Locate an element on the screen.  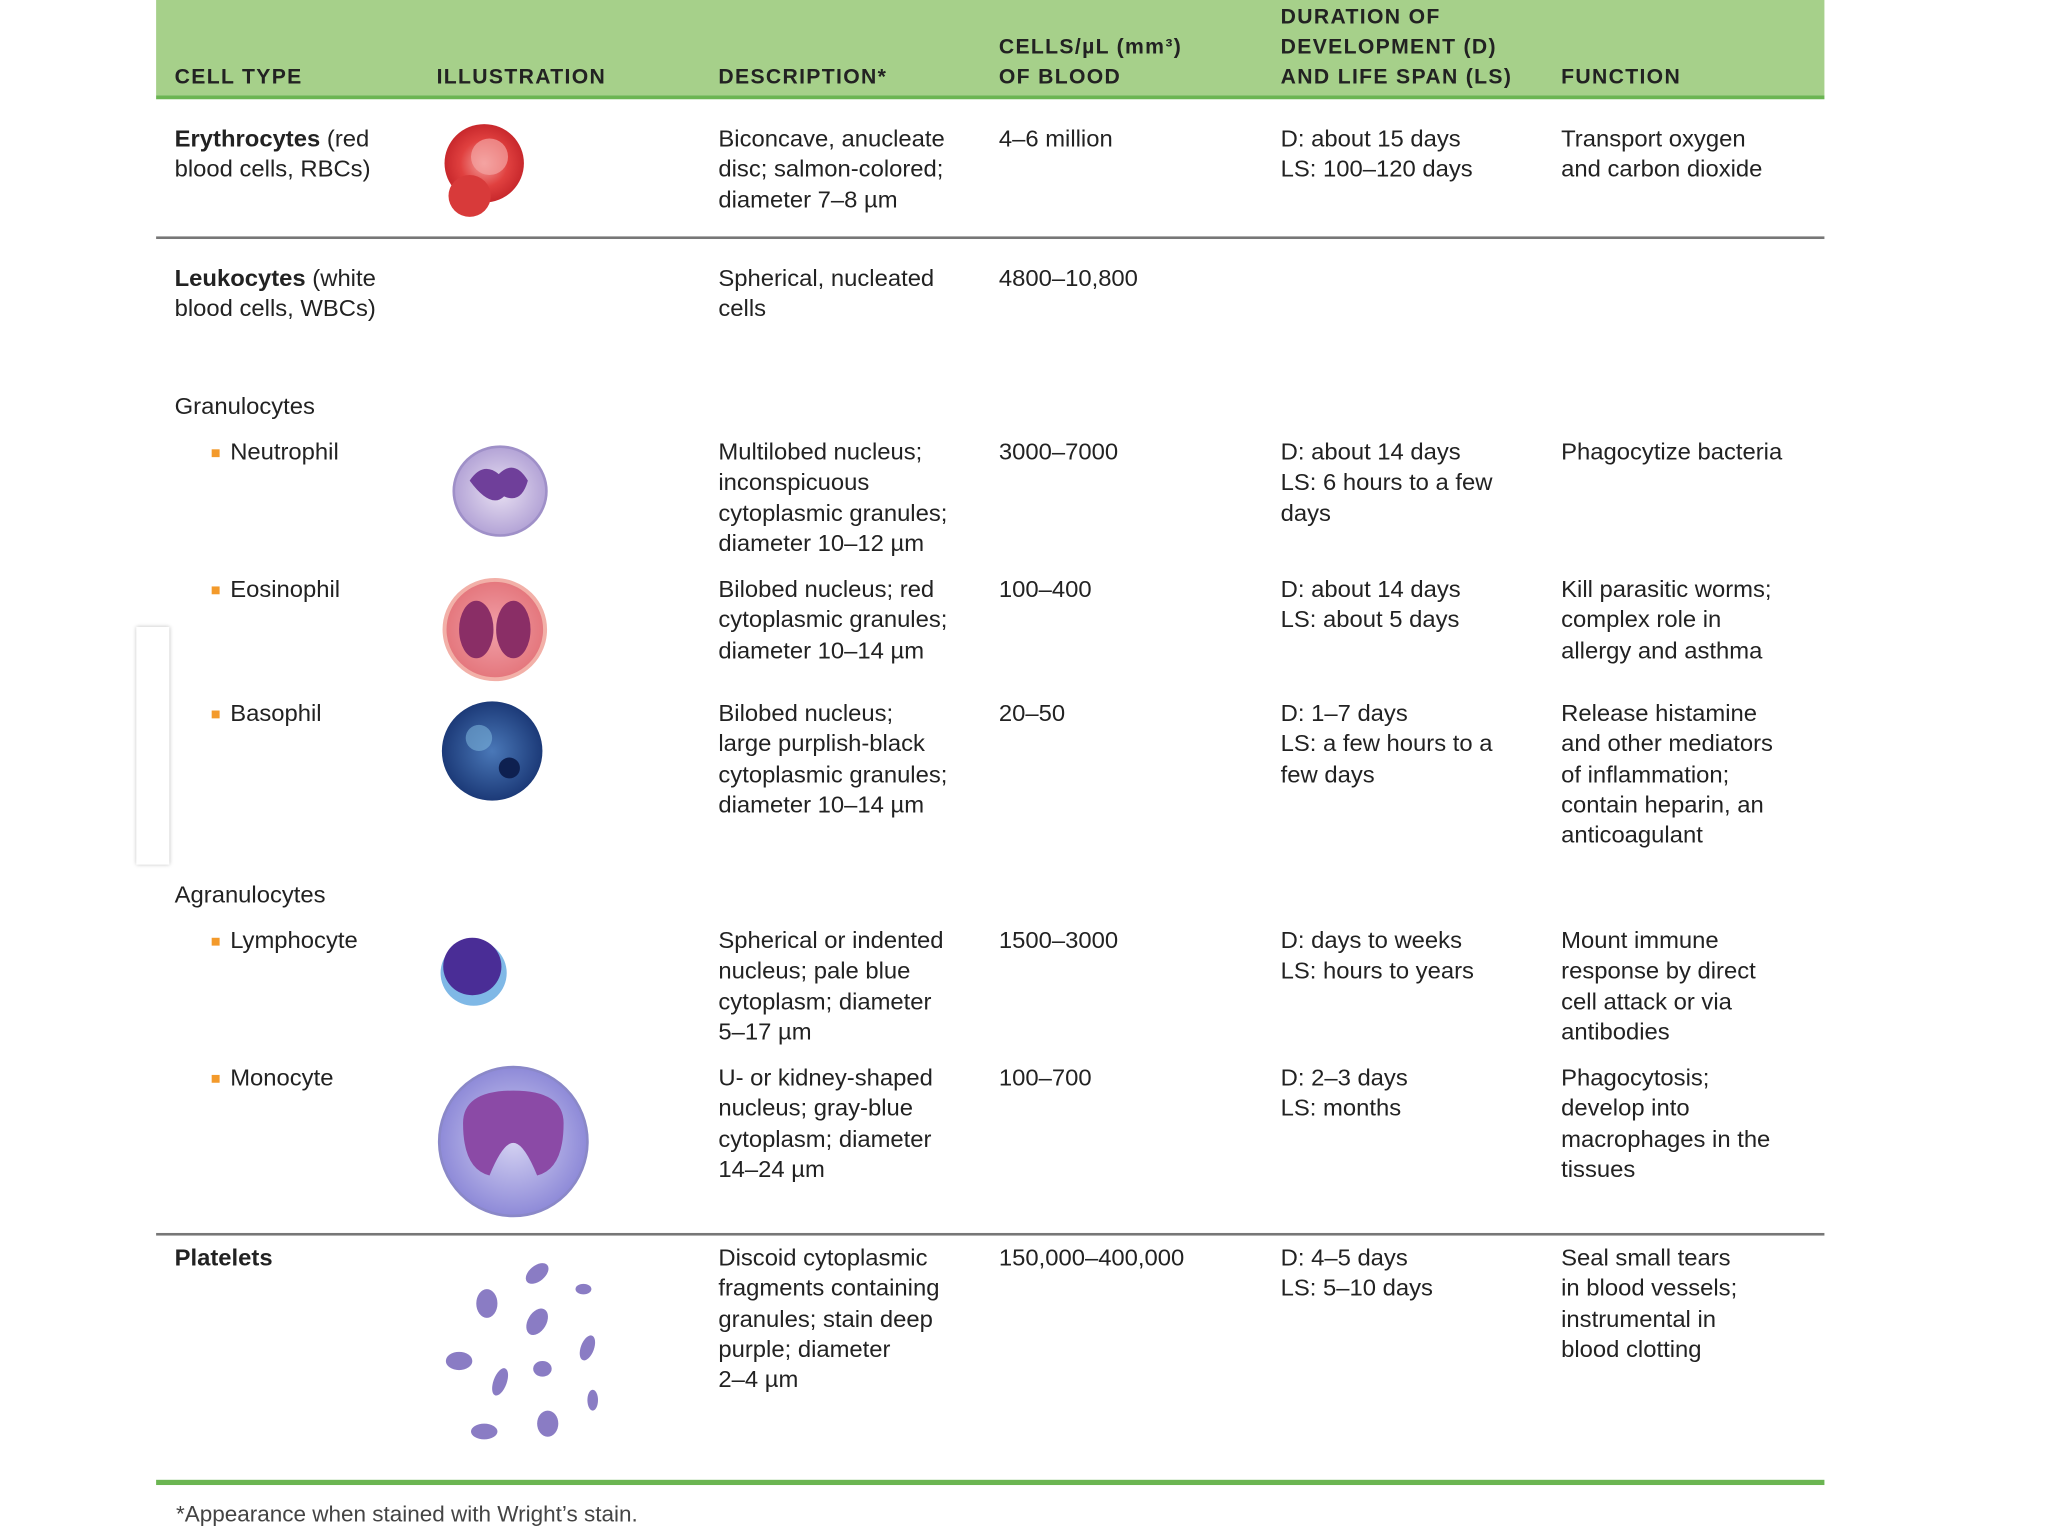
cell-count: 100–700 is located at coordinates (1045, 1077).